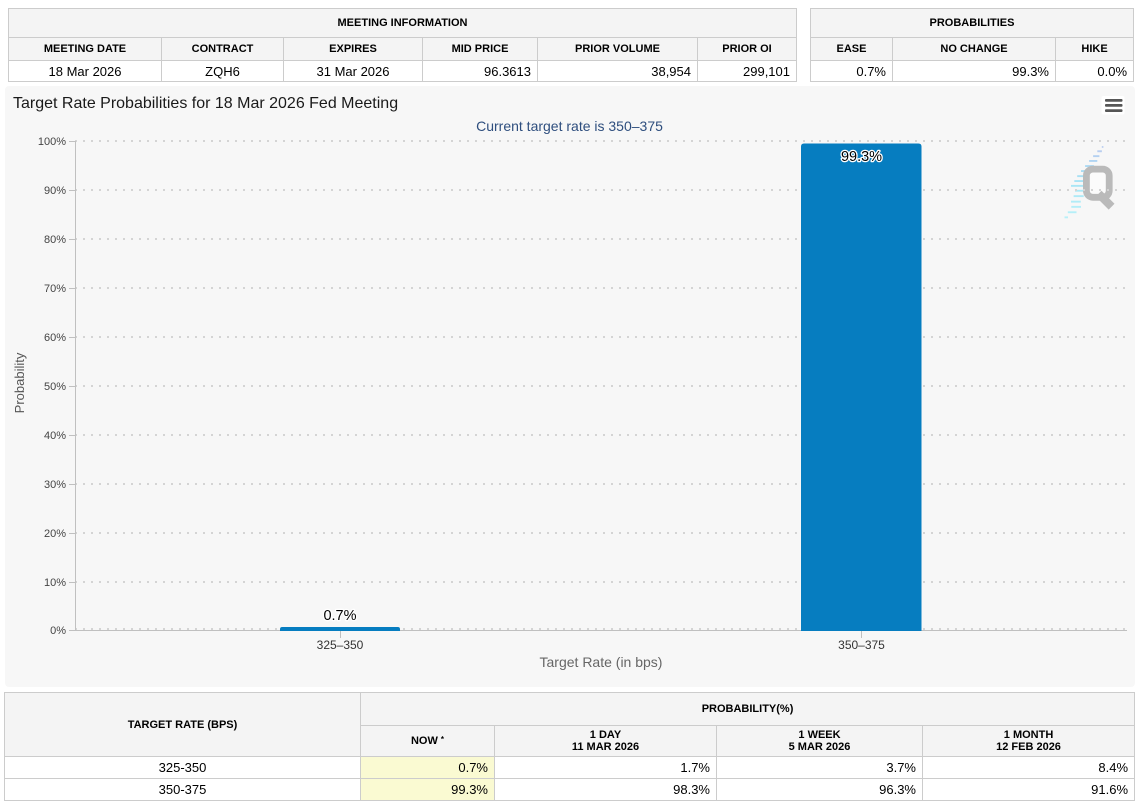 The width and height of the screenshot is (1139, 801). I want to click on svg-text: 350–375, so click(861, 645).